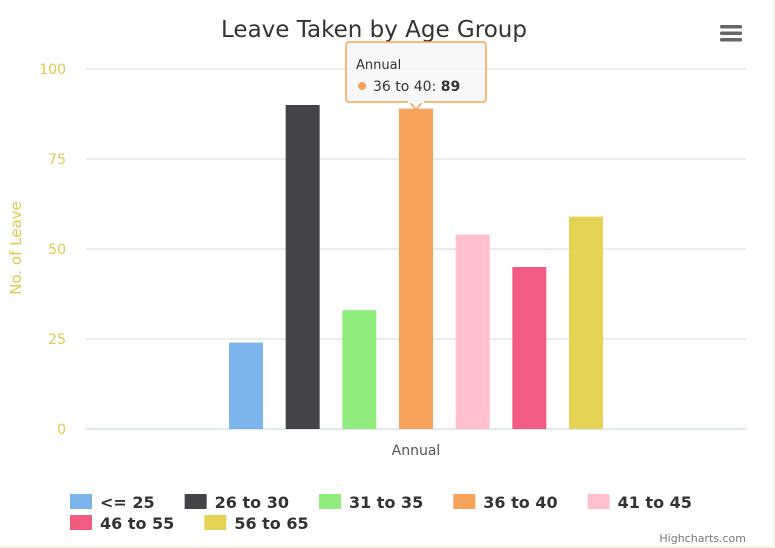 This screenshot has height=548, width=775. I want to click on legend-label: 46 to 55, so click(137, 523).